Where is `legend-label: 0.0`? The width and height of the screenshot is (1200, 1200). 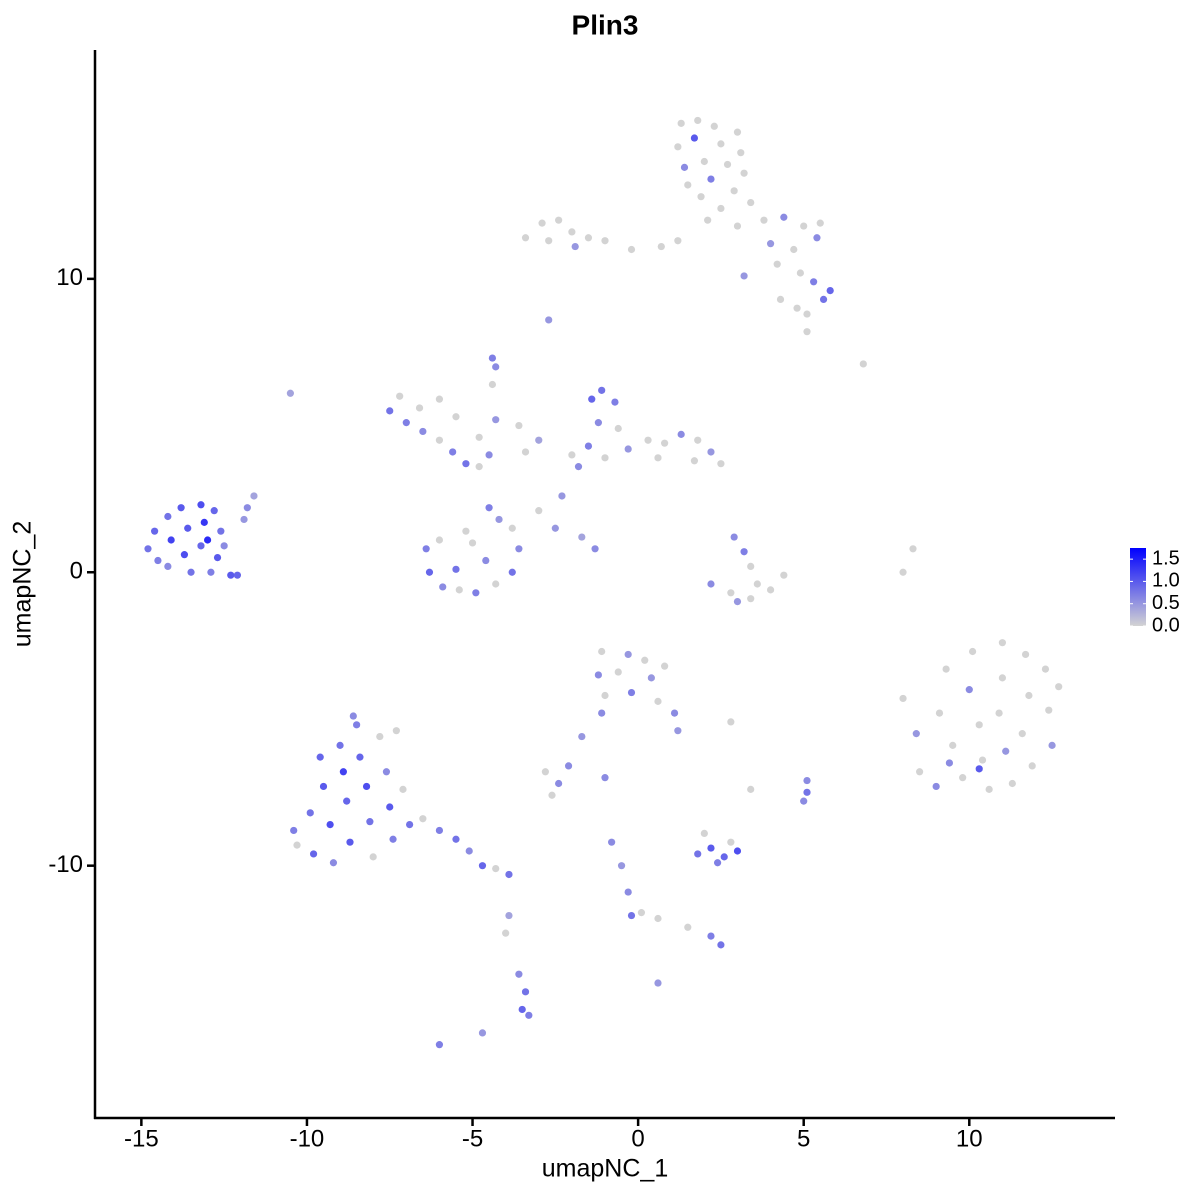
legend-label: 0.0 is located at coordinates (1166, 625).